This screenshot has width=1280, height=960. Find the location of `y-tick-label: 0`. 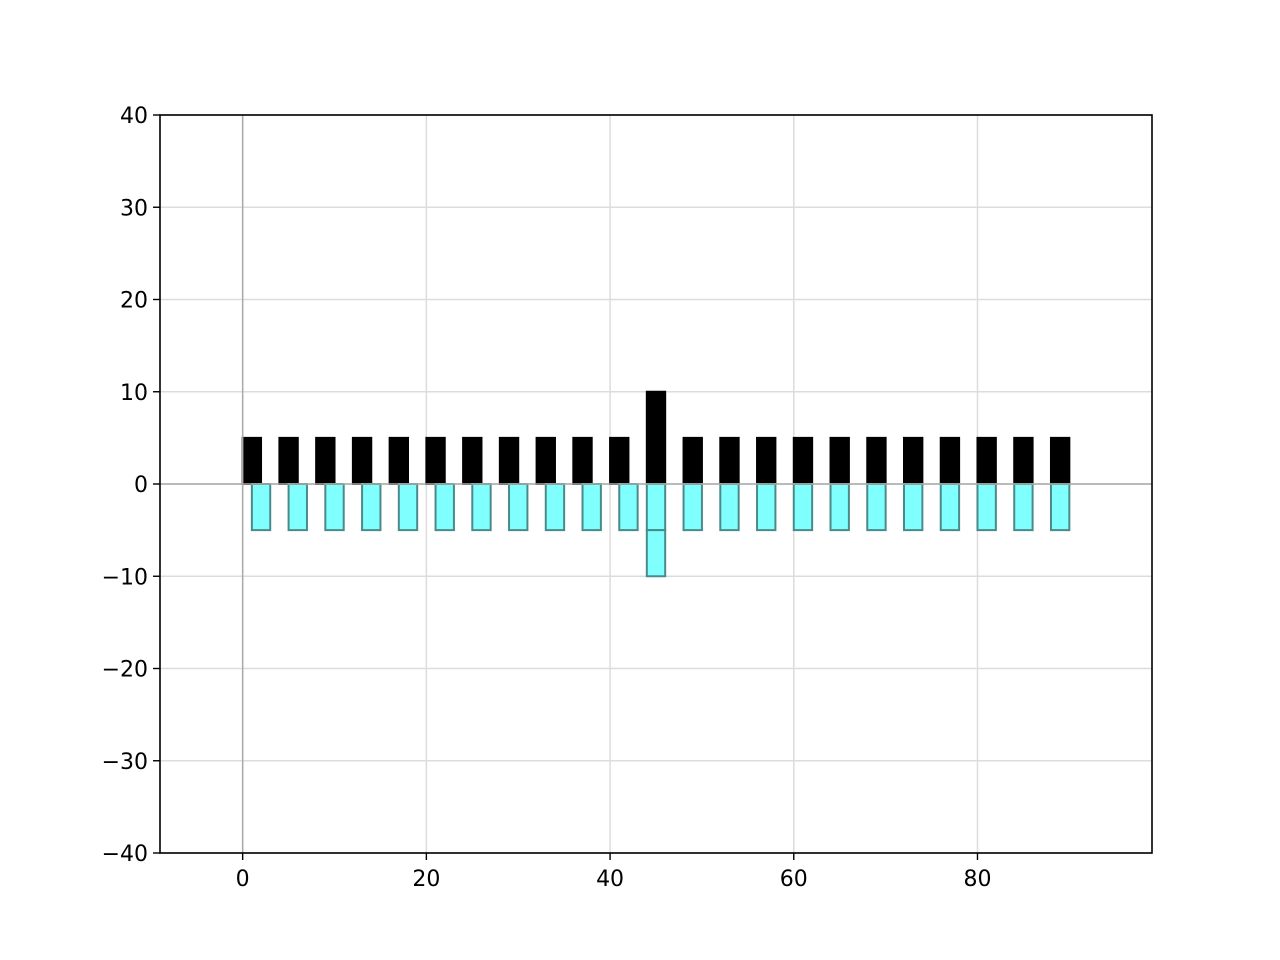

y-tick-label: 0 is located at coordinates (141, 485).